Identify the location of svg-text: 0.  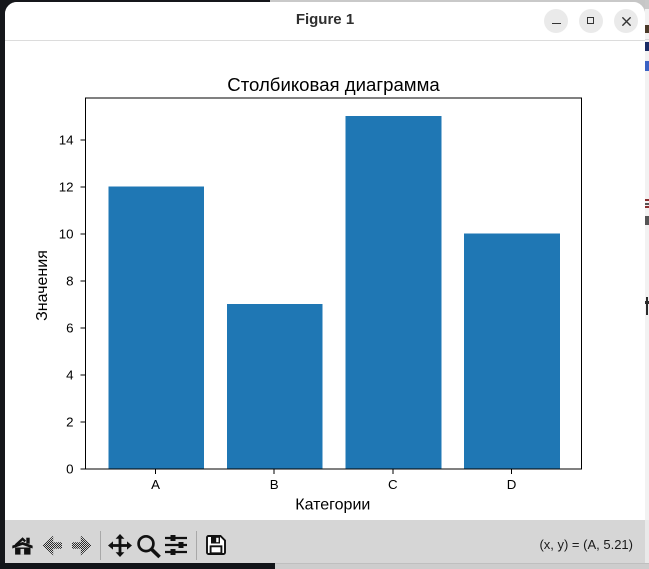
(69, 469).